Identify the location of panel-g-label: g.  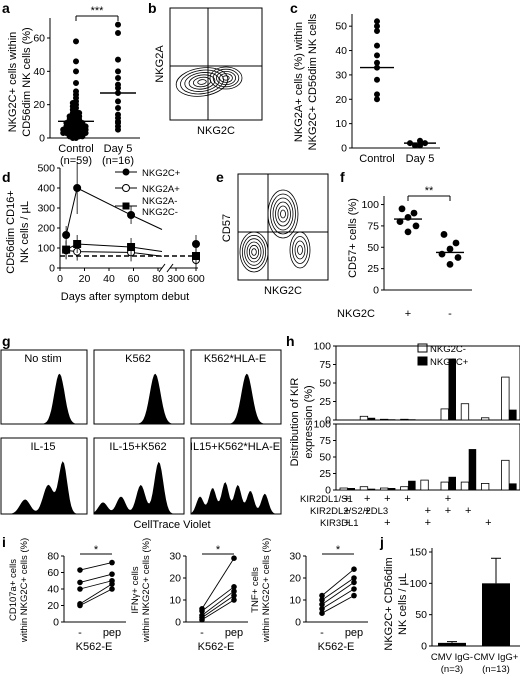
(6, 341).